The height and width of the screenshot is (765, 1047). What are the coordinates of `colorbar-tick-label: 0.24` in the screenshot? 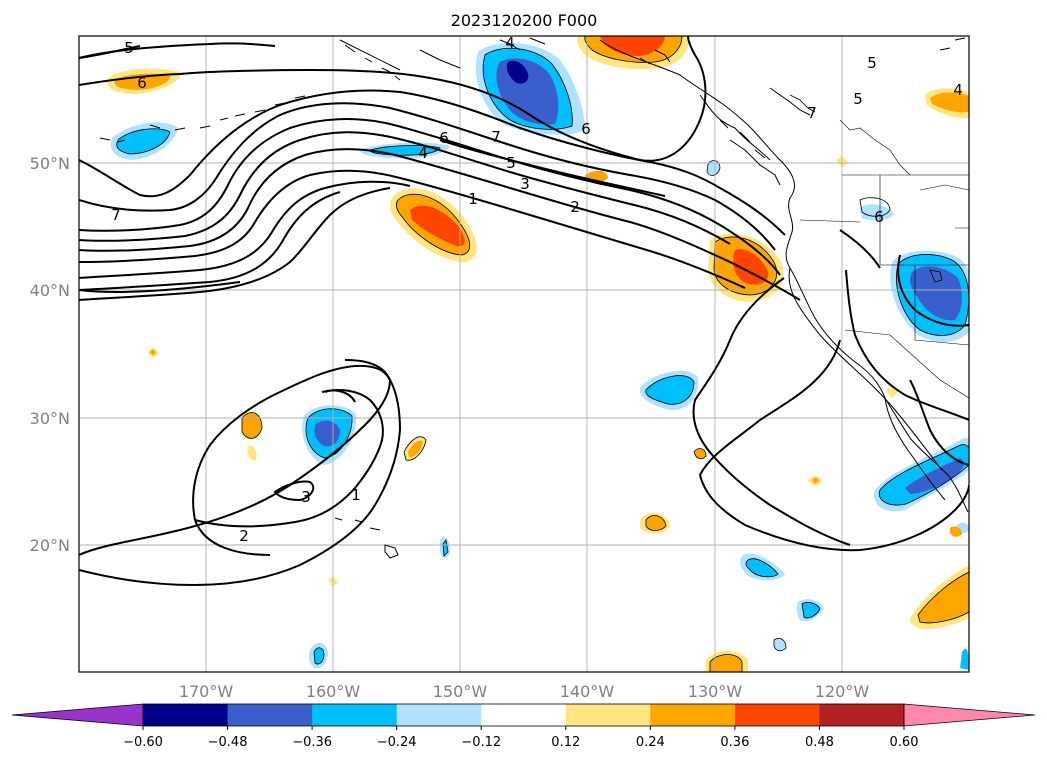 It's located at (650, 742).